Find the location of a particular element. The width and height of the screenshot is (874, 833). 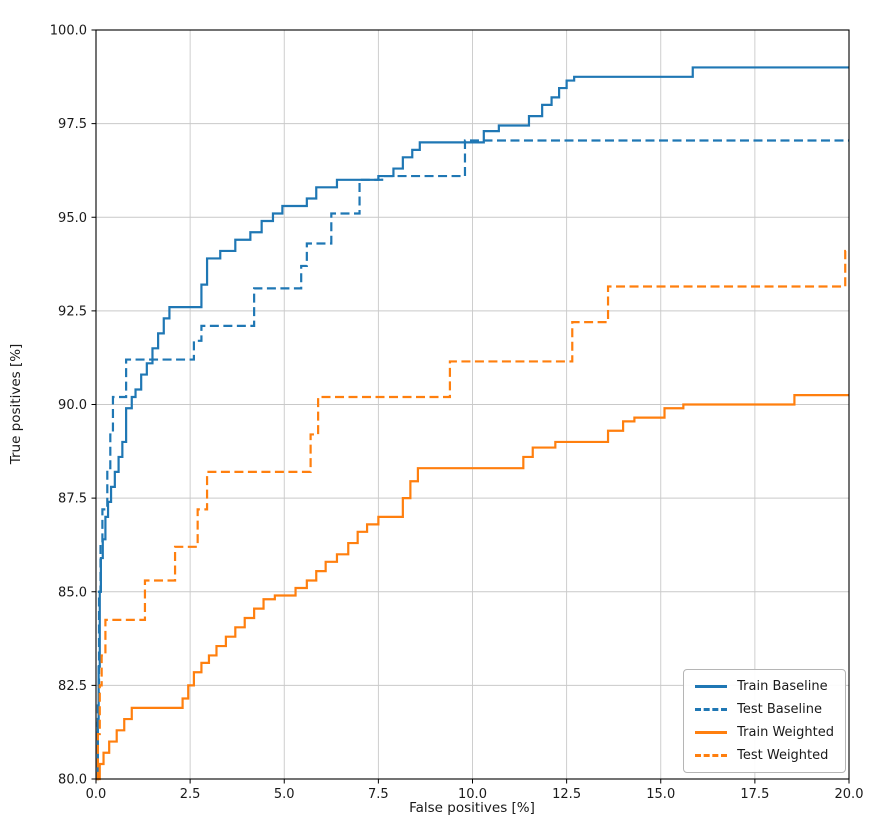

legend-label: Train Weighted is located at coordinates (785, 732).